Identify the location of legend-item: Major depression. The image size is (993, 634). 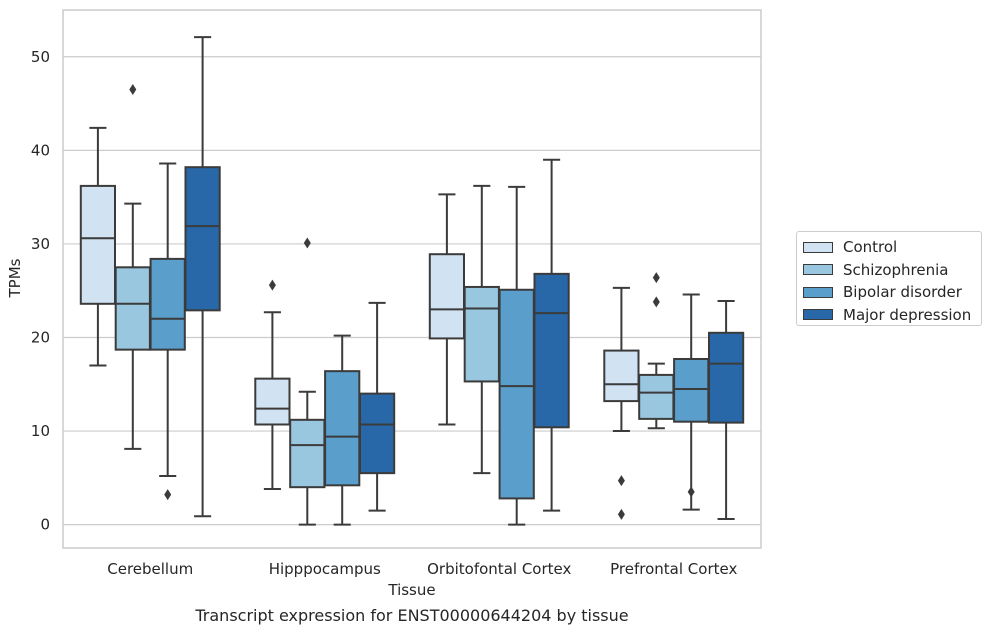
(889, 315).